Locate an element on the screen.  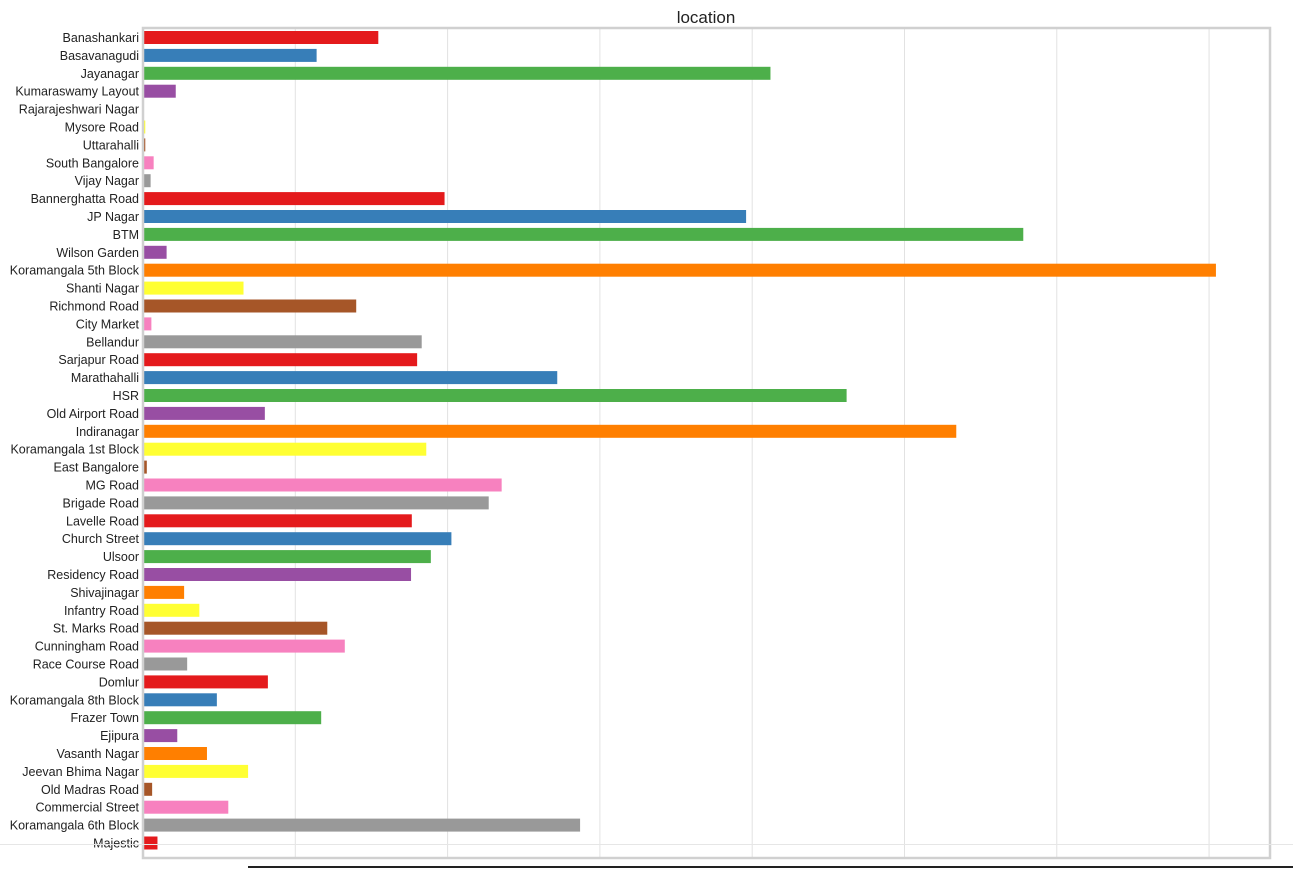
y-tick-label: Ejipura is located at coordinates (119, 736).